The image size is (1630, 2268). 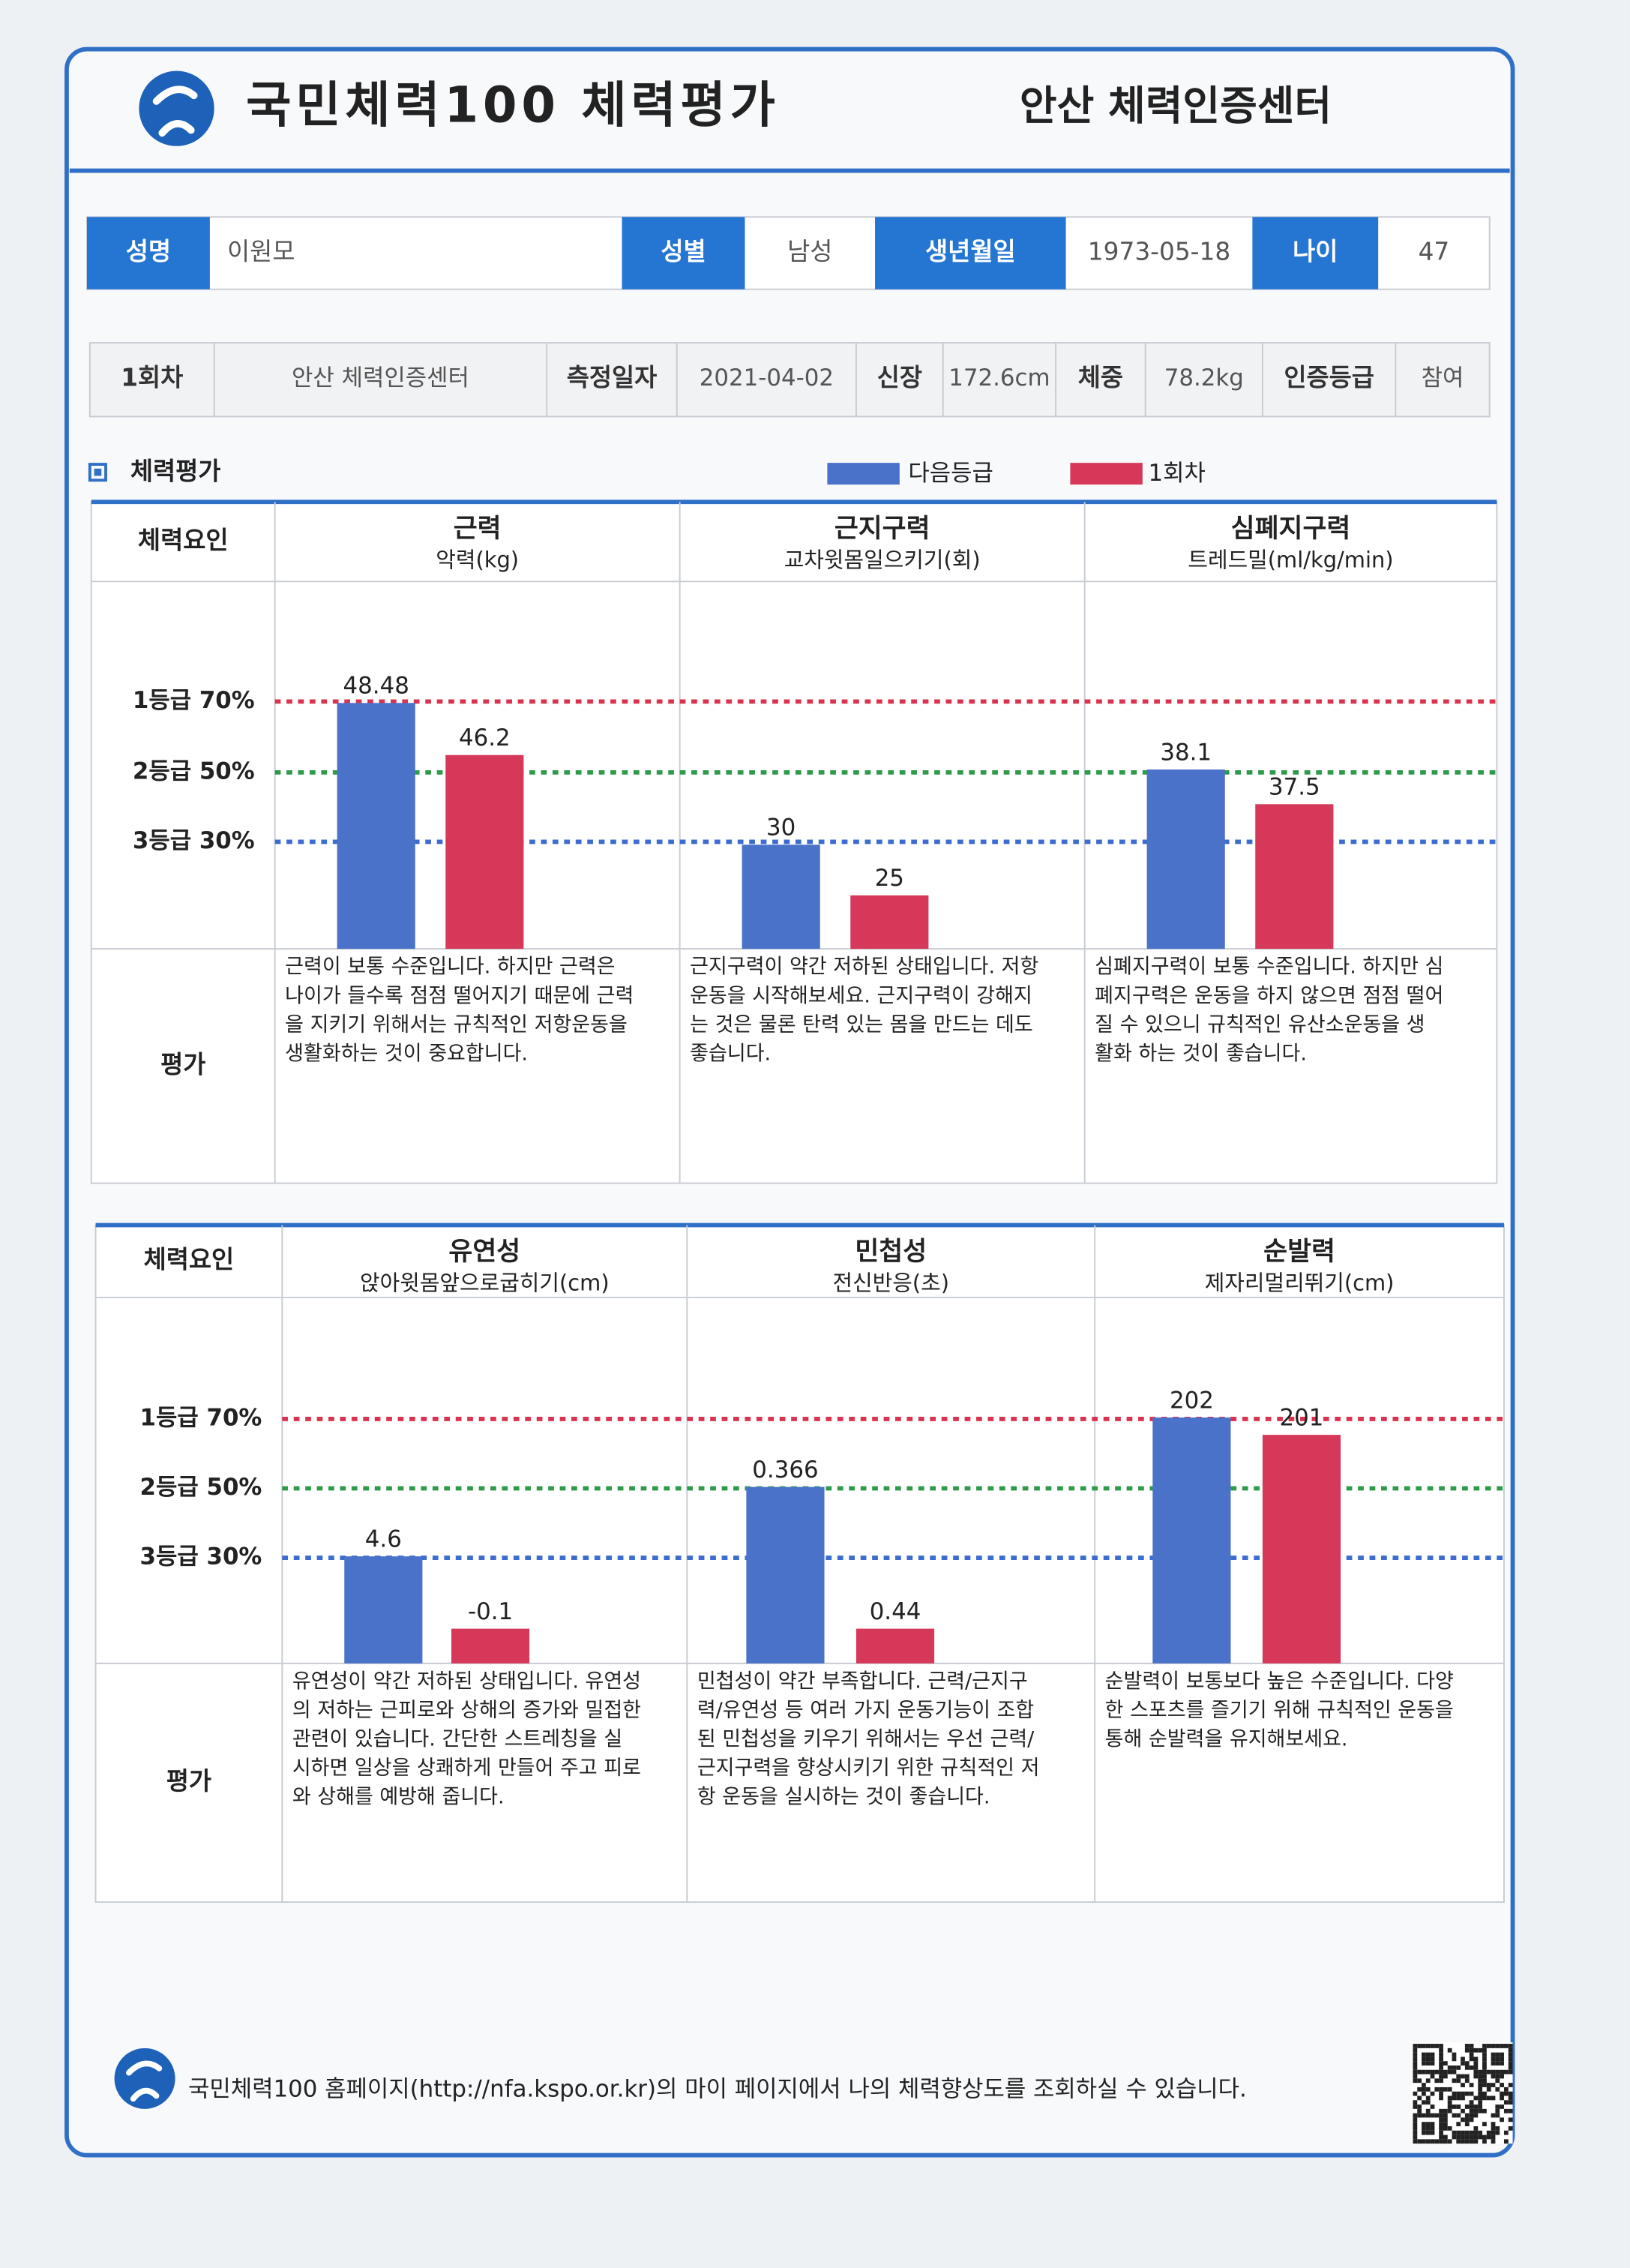 I want to click on profile-label-cell, so click(x=971, y=253).